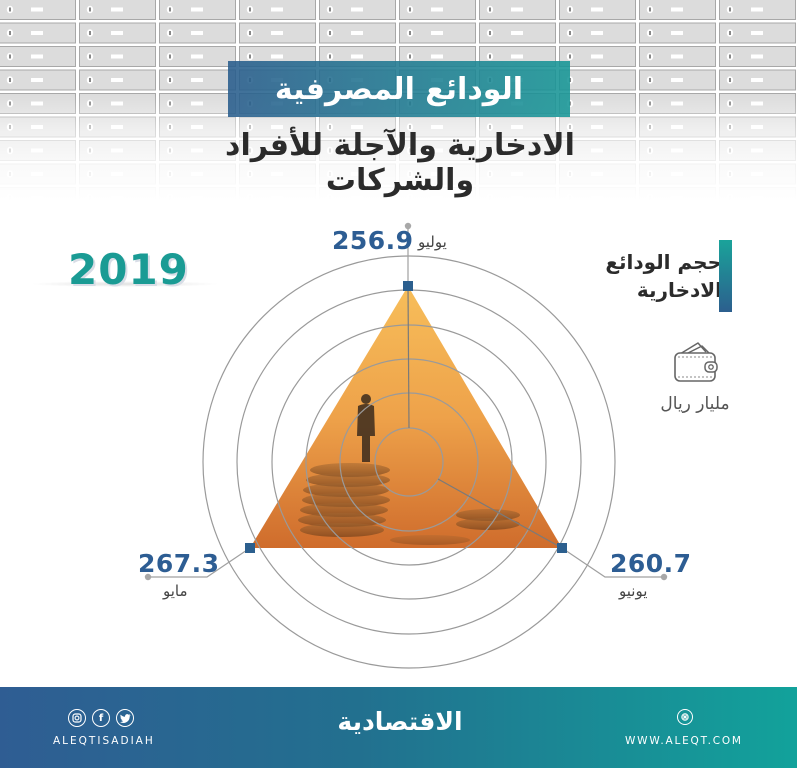  What do you see at coordinates (175, 591) in the screenshot?
I see `month-label-may: مايو` at bounding box center [175, 591].